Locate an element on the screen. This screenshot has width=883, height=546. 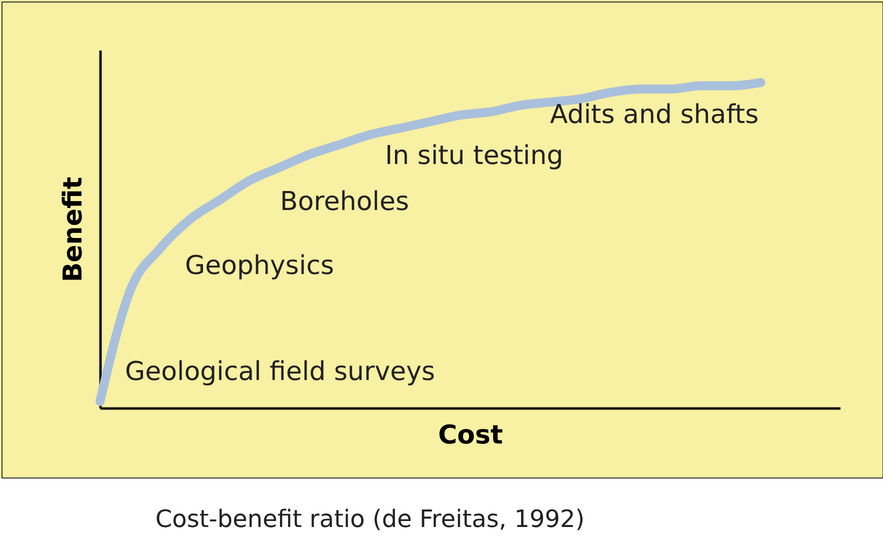
annotation: Geological field surveys is located at coordinates (280, 372).